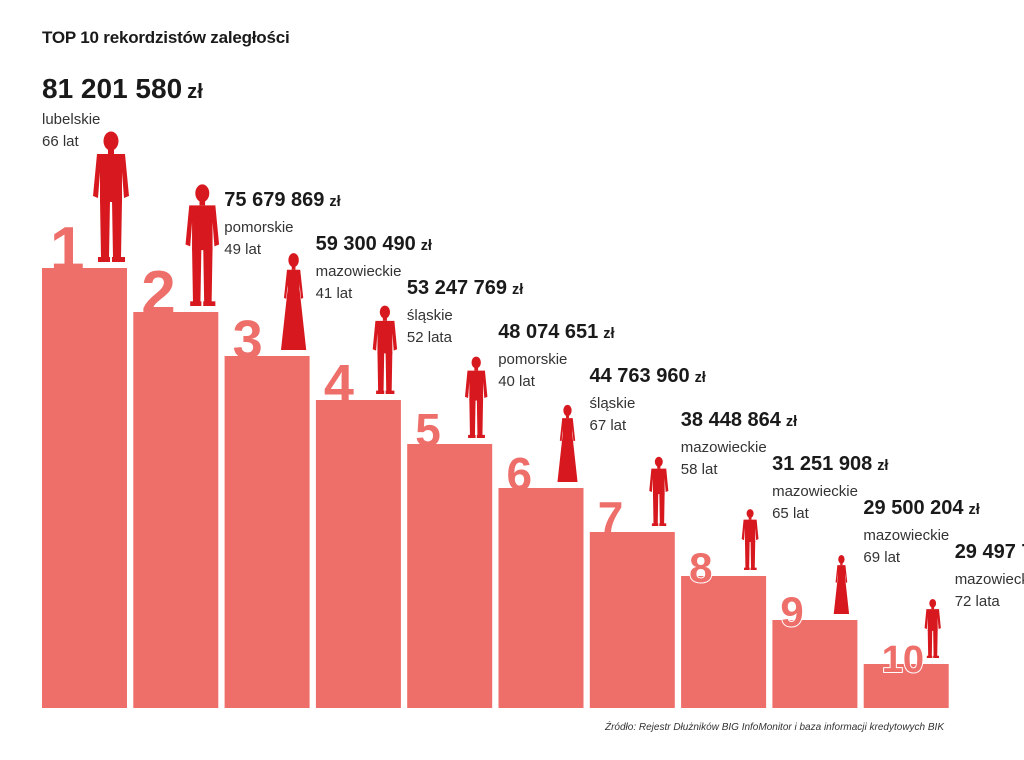 This screenshot has width=1024, height=760. What do you see at coordinates (248, 340) in the screenshot?
I see `rank-number: 3` at bounding box center [248, 340].